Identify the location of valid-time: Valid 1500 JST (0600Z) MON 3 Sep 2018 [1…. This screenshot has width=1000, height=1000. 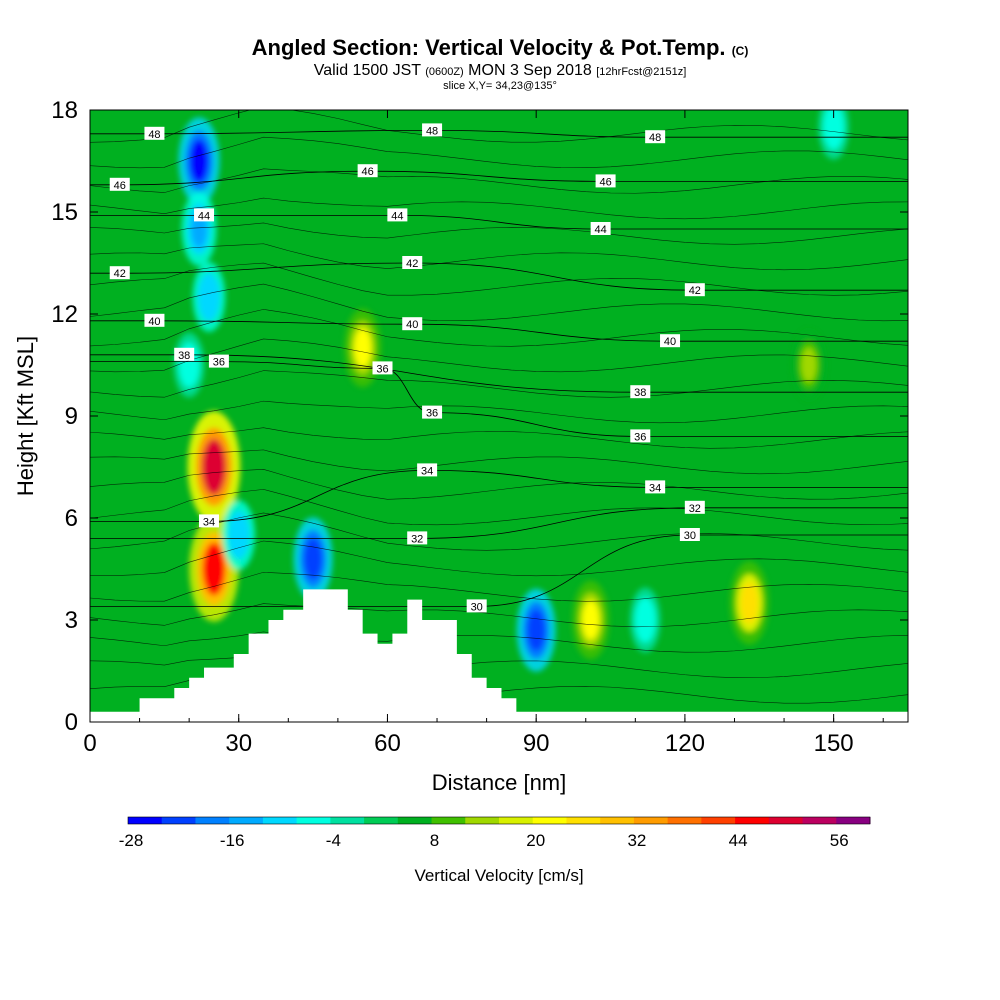
(500, 71).